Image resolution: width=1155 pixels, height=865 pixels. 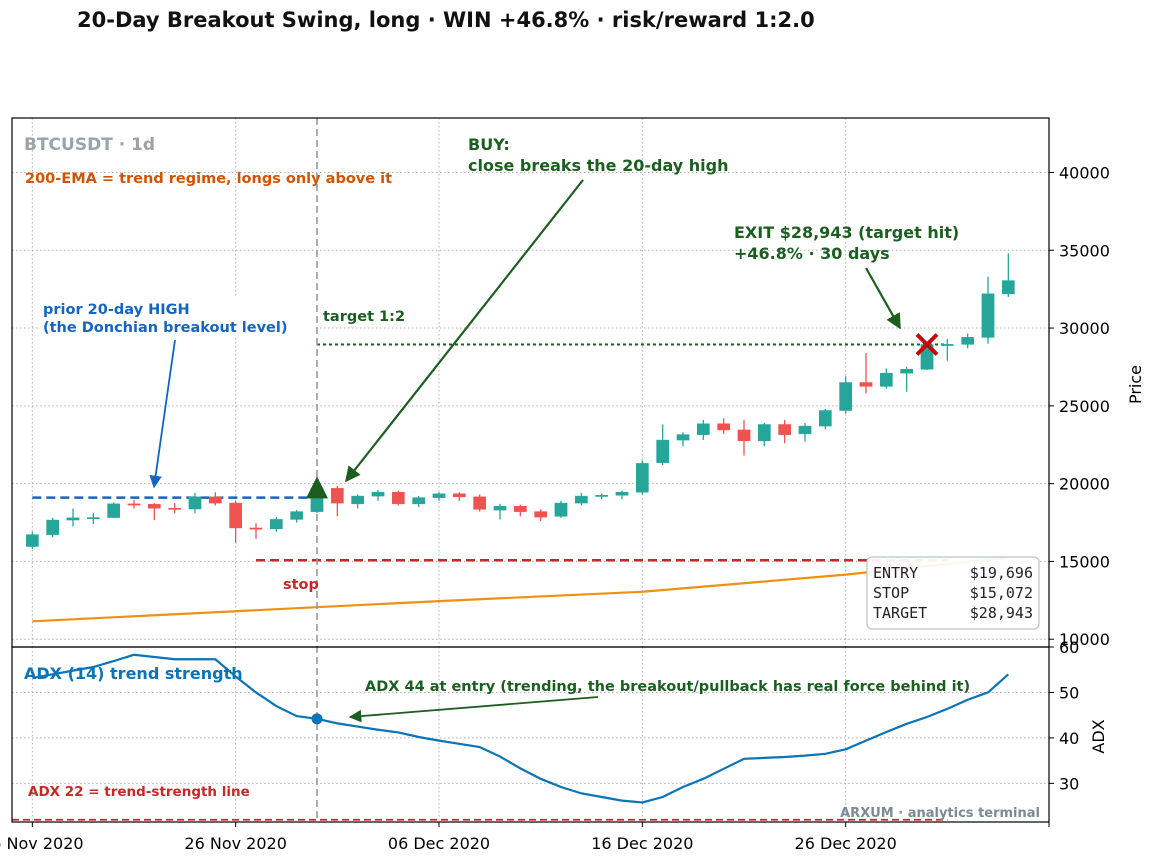 What do you see at coordinates (116, 310) in the screenshot?
I see `breakout-label: prior 20-day HIGH` at bounding box center [116, 310].